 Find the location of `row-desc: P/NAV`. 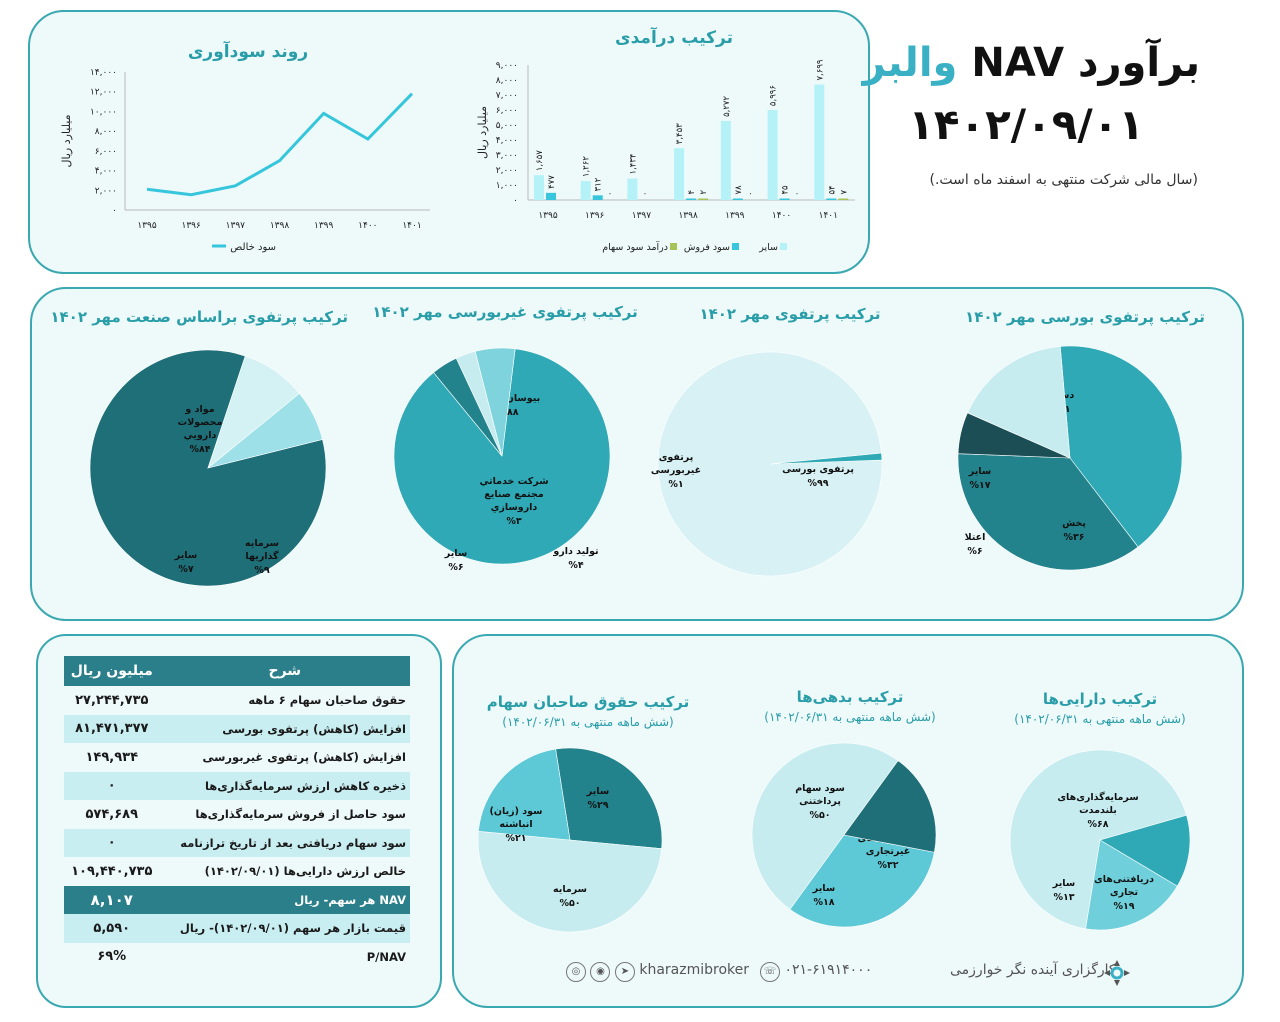

row-desc: P/NAV is located at coordinates (386, 956).